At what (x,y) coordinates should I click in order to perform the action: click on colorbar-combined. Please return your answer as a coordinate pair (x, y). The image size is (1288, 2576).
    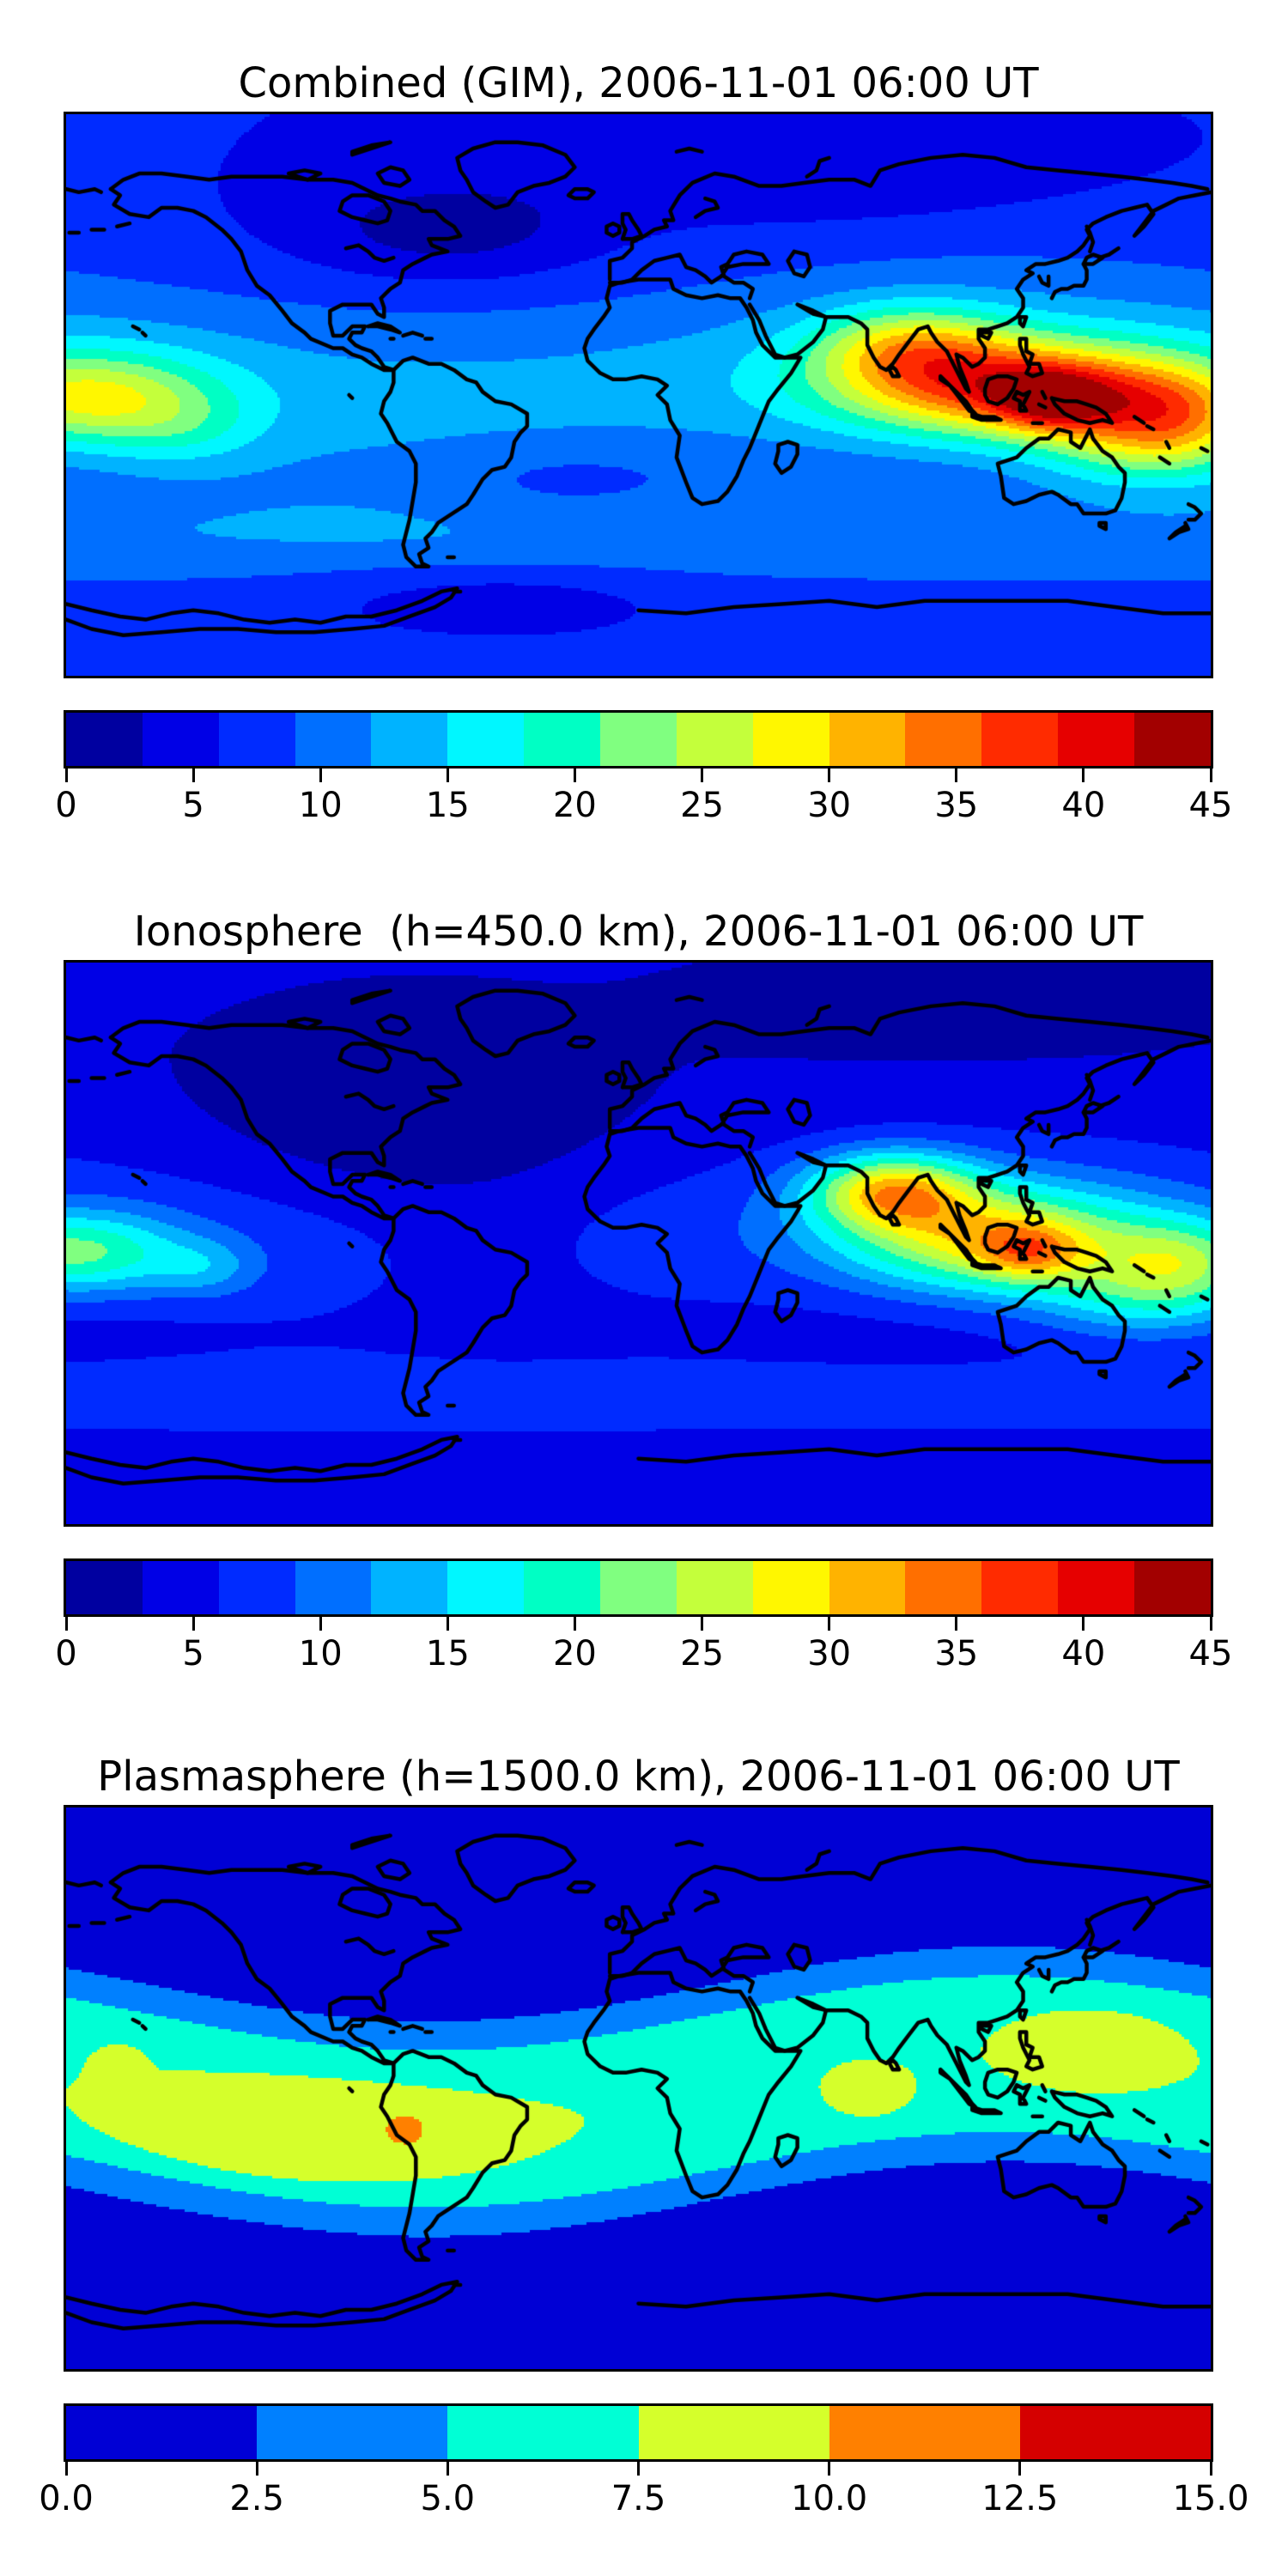
    Looking at the image, I should click on (638, 739).